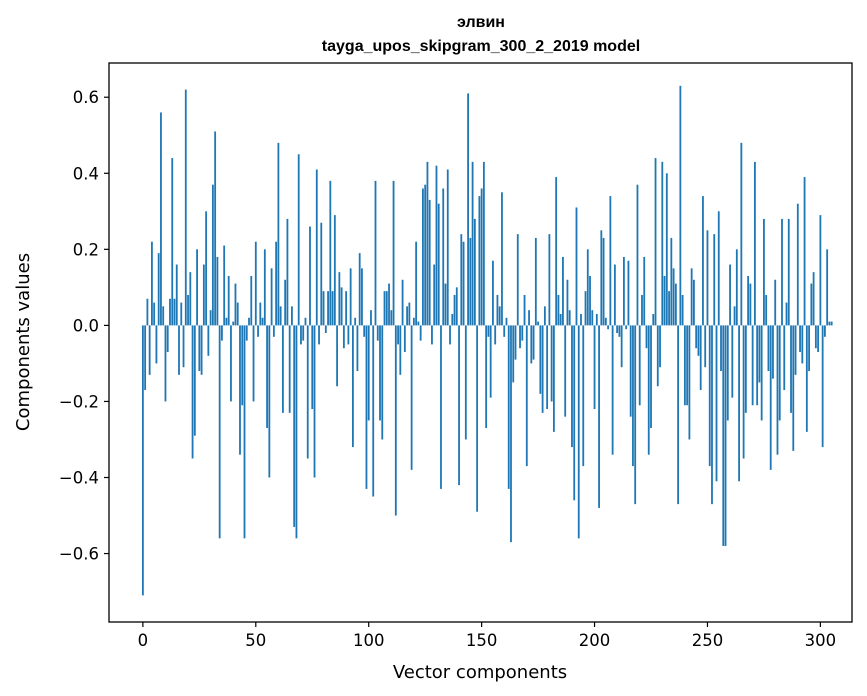 Image resolution: width=867 pixels, height=696 pixels. Describe the element at coordinates (23, 342) in the screenshot. I see `y-axis-label: Components values` at that location.